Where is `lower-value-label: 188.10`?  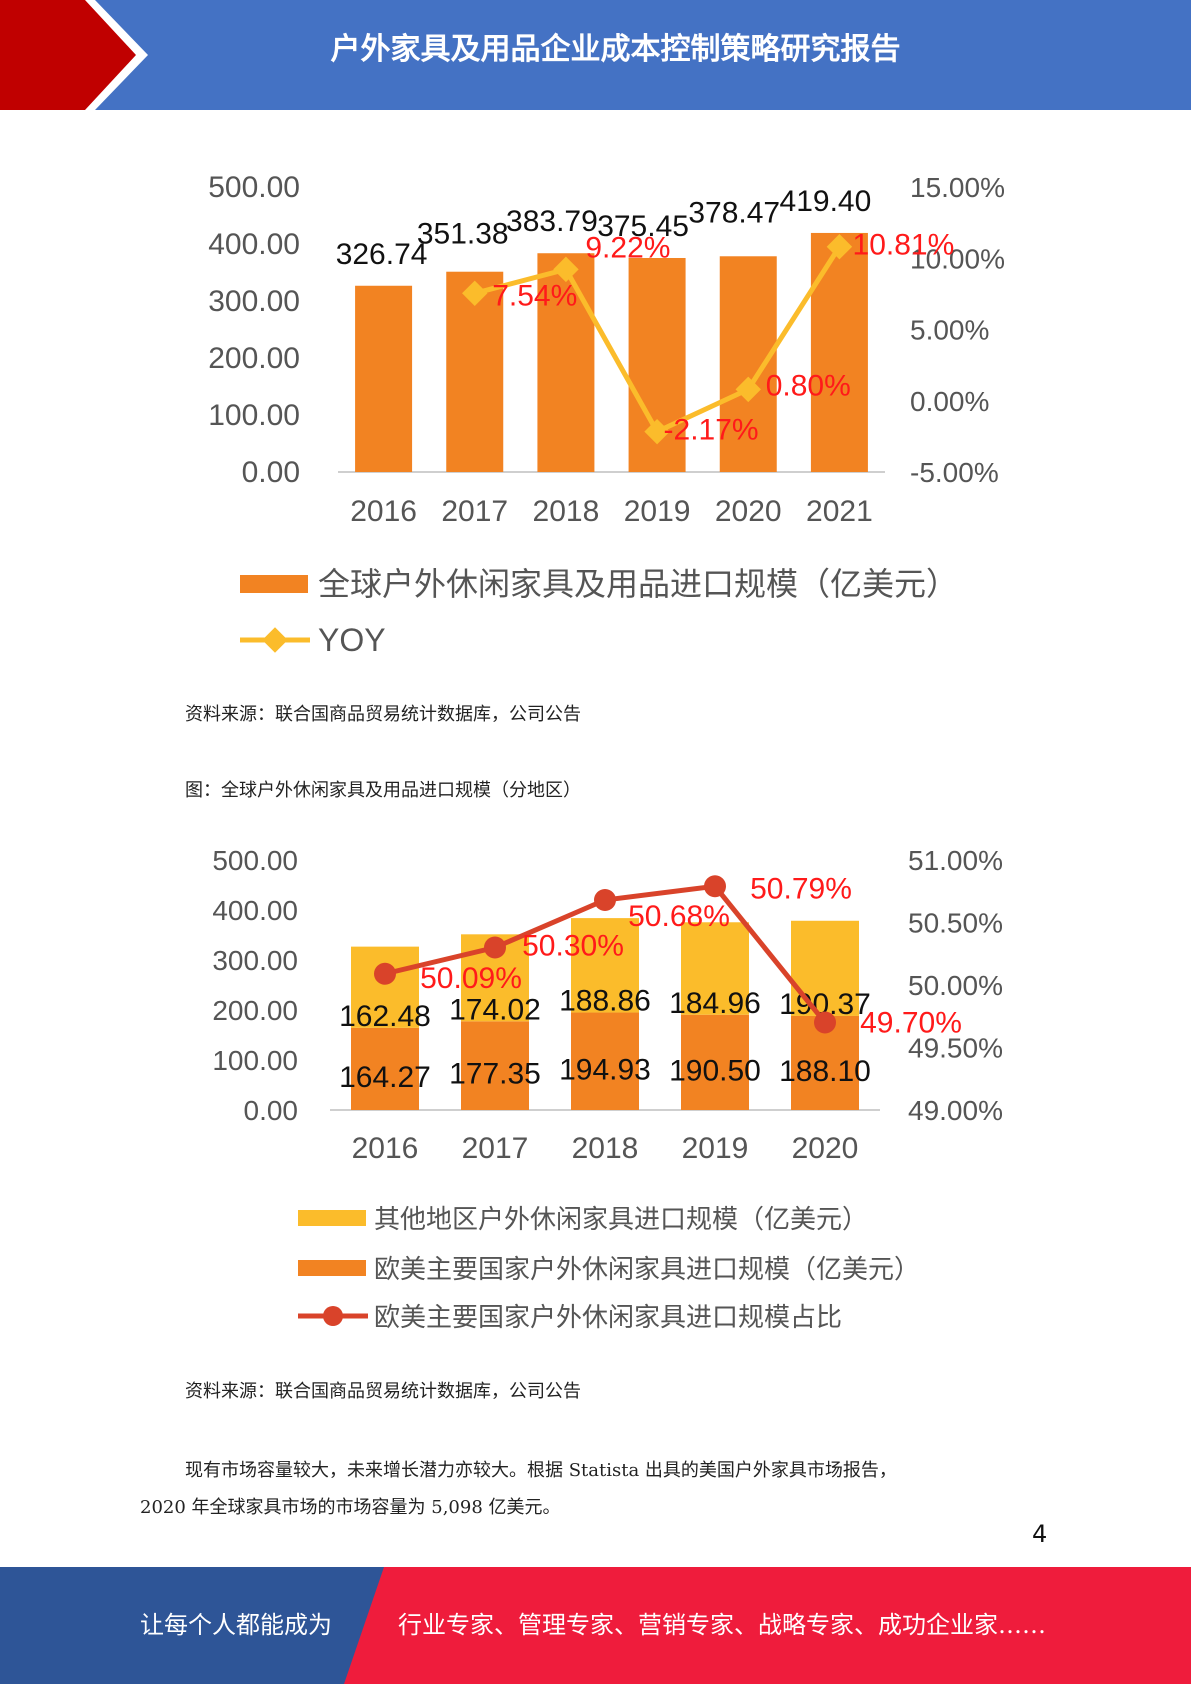
lower-value-label: 188.10 is located at coordinates (825, 1071).